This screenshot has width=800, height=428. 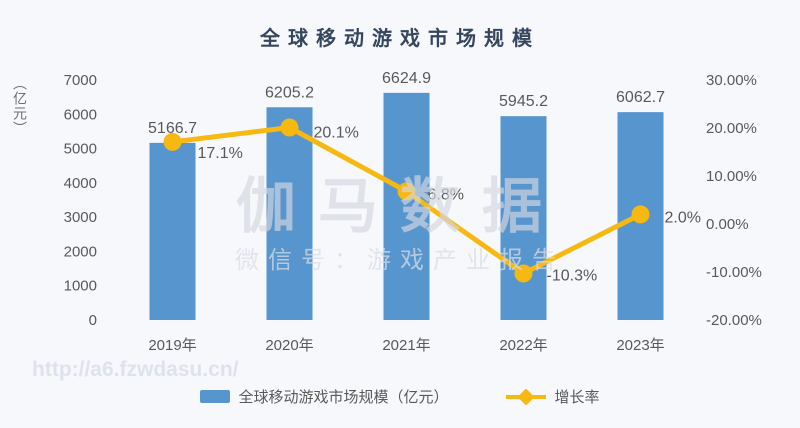 What do you see at coordinates (731, 176) in the screenshot?
I see `right-axis-tick-label: 10.00%` at bounding box center [731, 176].